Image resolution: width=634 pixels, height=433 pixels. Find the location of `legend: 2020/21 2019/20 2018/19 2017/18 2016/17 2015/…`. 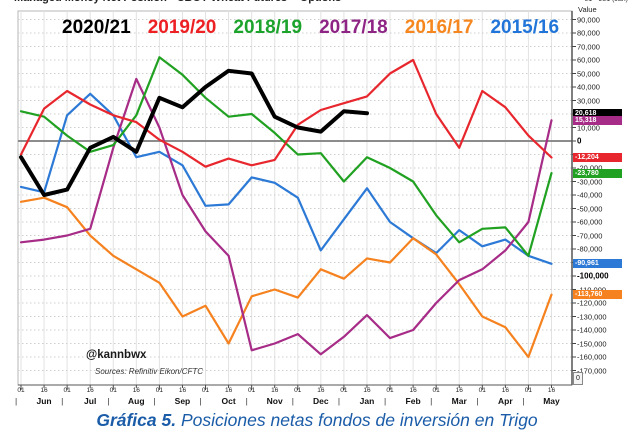

legend: 2020/21 2019/20 2018/19 2017/18 2016/17 2015/… is located at coordinates (310, 28).